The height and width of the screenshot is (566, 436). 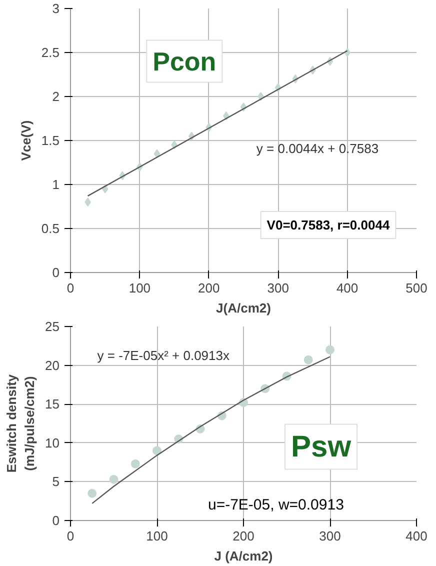 I want to click on y-tick-label: 0.5, so click(x=50, y=228).